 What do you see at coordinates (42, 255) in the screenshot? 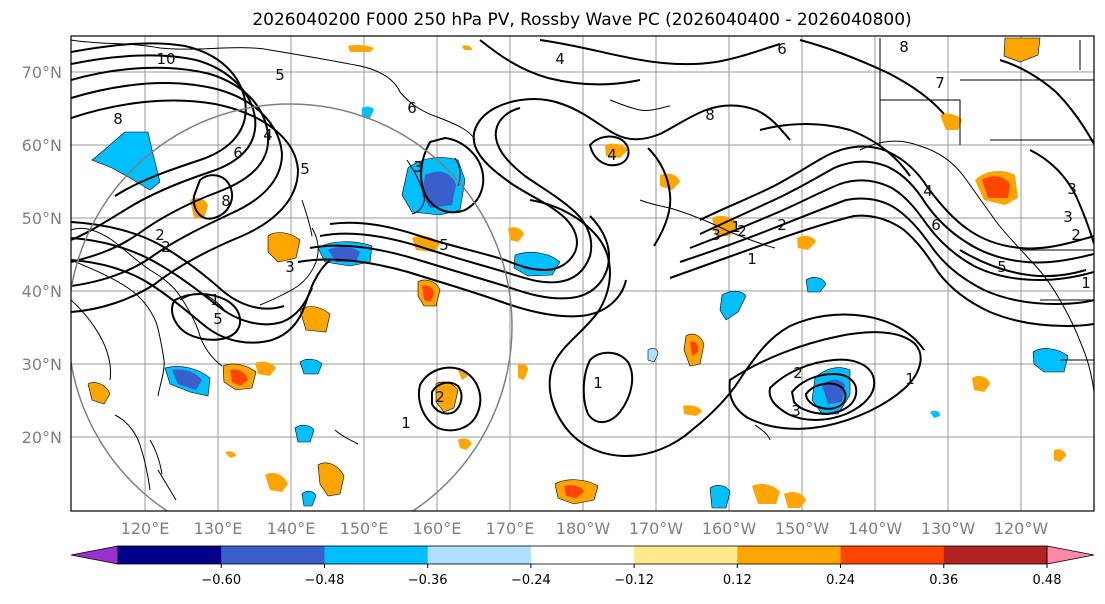
I see `latitude-labels: 70°N 60°N 50°N 40°N 30°N 20°N` at bounding box center [42, 255].